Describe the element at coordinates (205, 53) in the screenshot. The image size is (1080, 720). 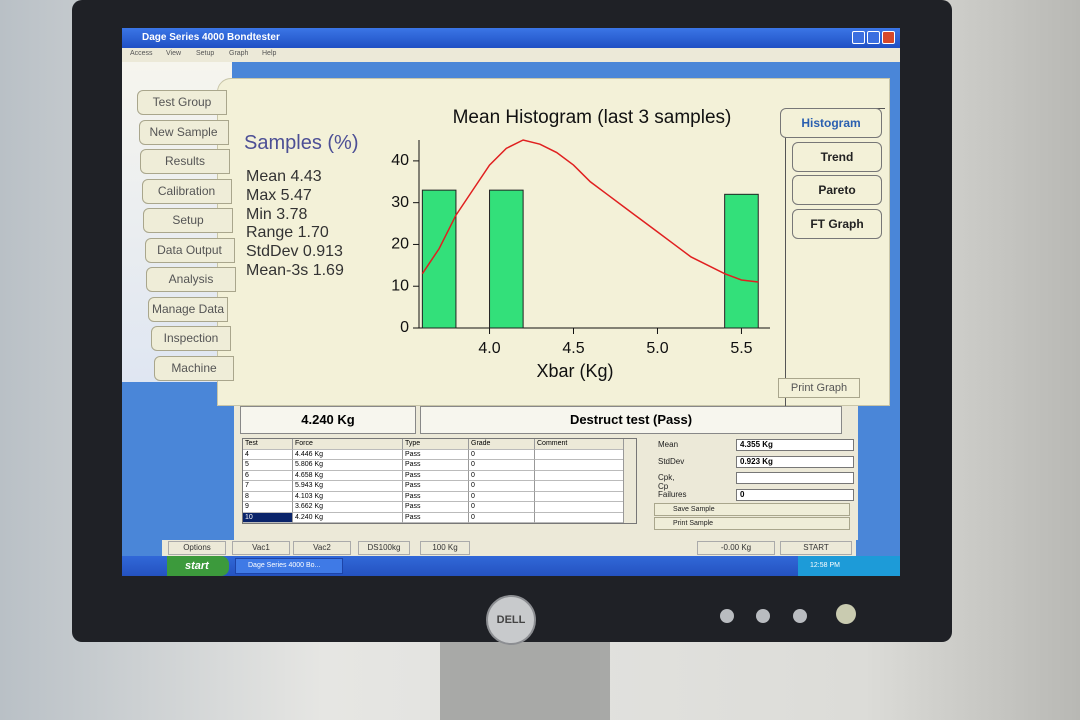
I see `menu-item: Setup` at that location.